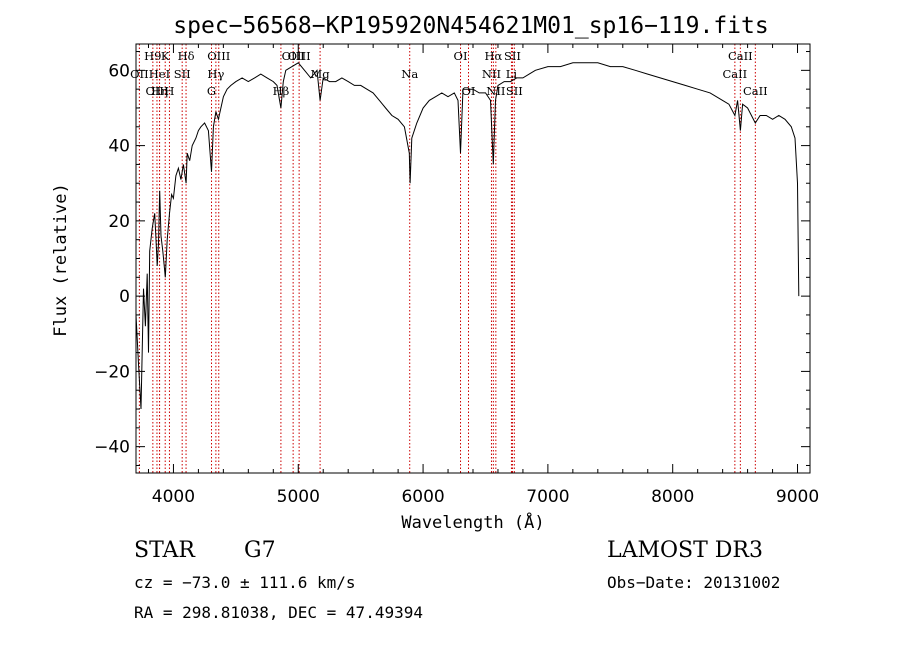 The image size is (900, 649). What do you see at coordinates (139, 74) in the screenshot?
I see `line-label: OII` at bounding box center [139, 74].